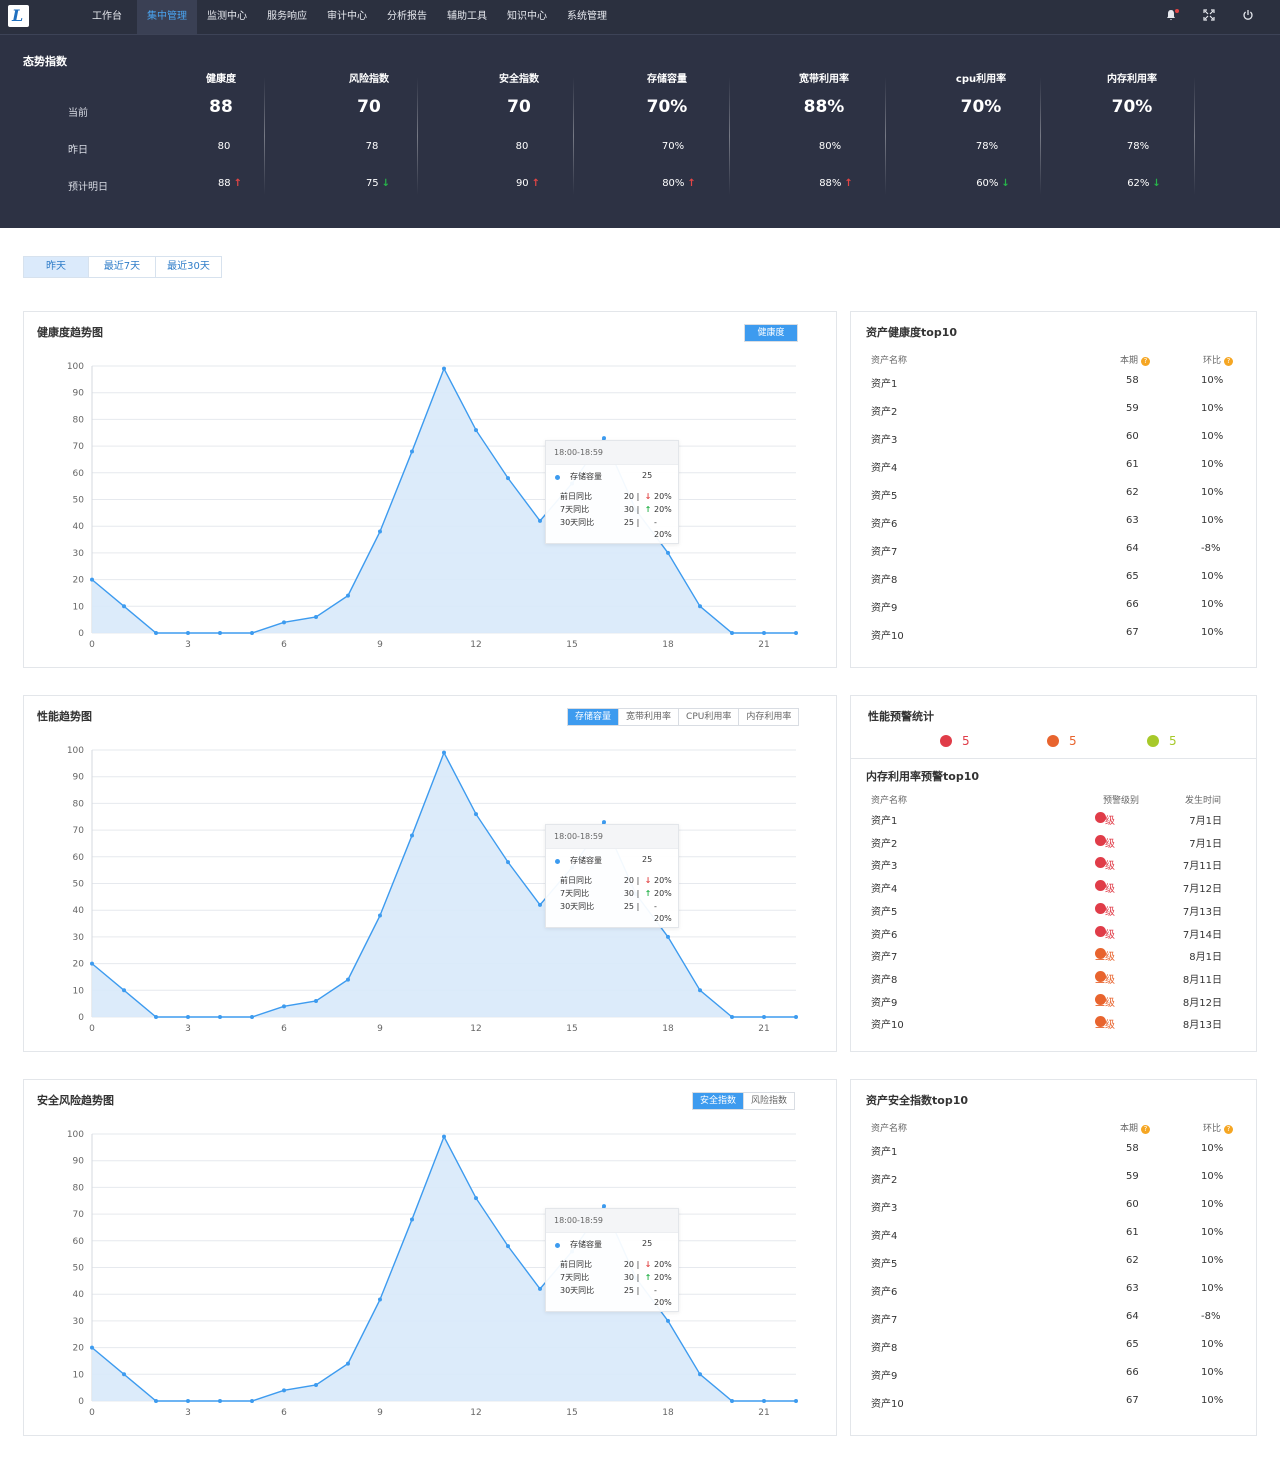 This screenshot has width=1280, height=1481. I want to click on nav-item-audit: 审计中心, so click(347, 16).